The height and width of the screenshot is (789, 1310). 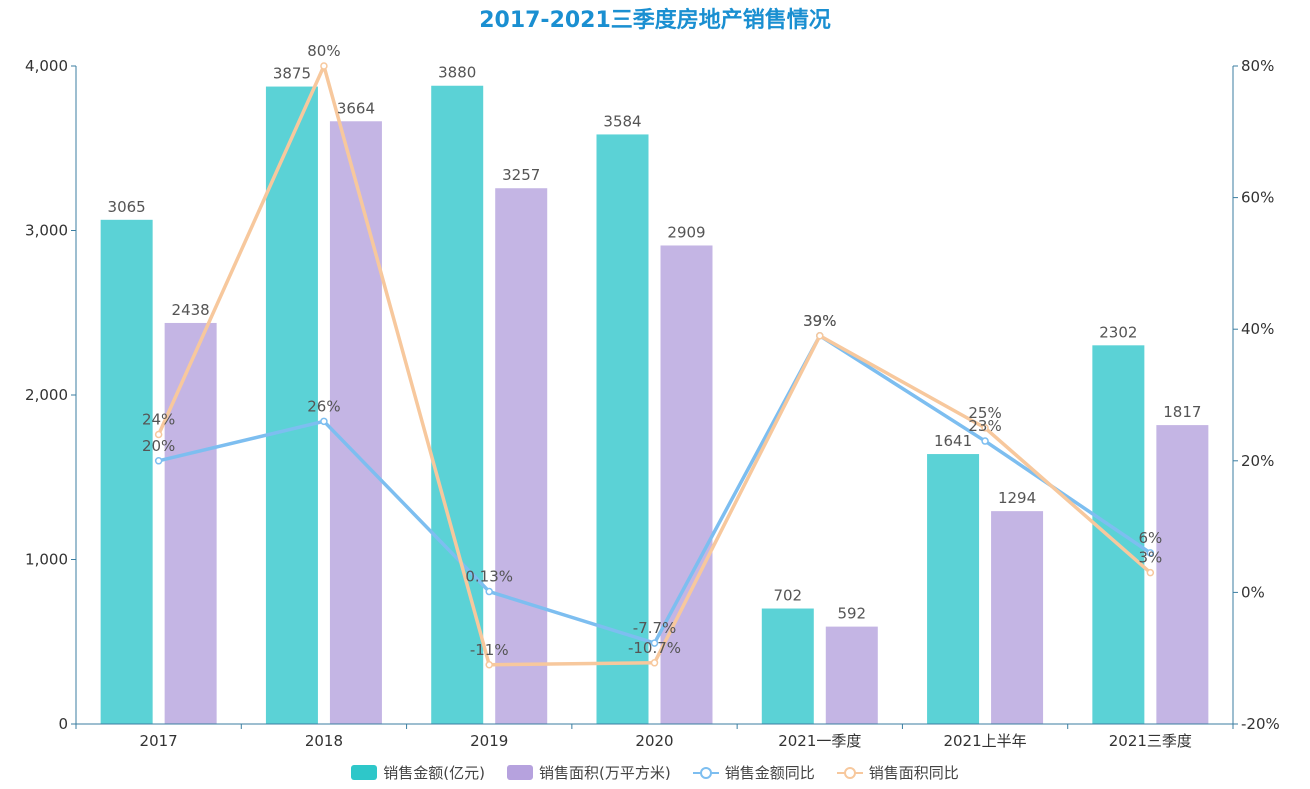 What do you see at coordinates (819, 321) in the screenshot?
I see `line-label: 39%` at bounding box center [819, 321].